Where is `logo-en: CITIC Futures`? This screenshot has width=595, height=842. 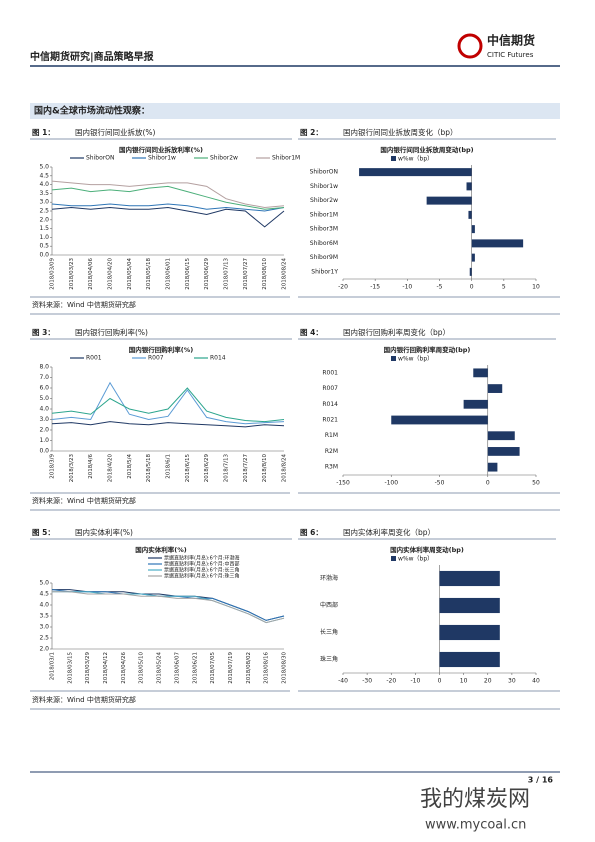
logo-en: CITIC Futures is located at coordinates (510, 55).